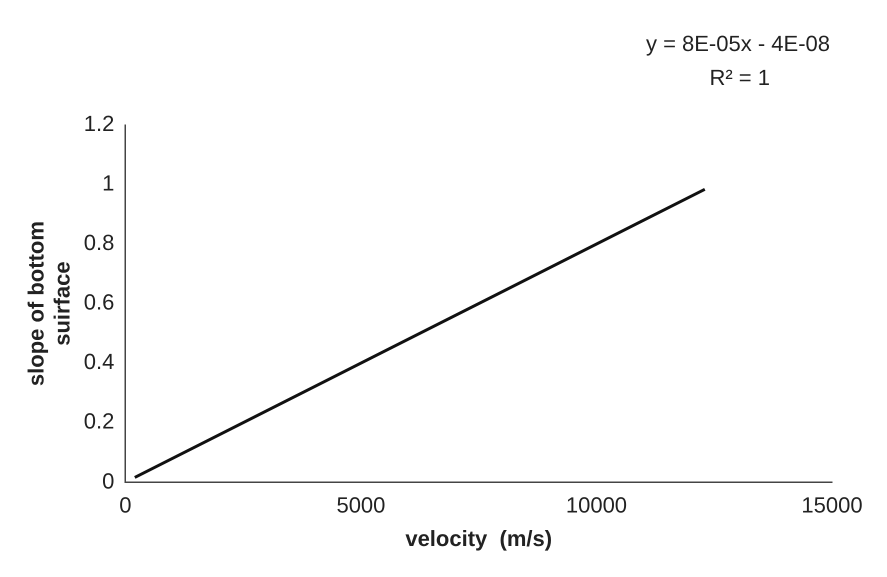 The image size is (887, 577). What do you see at coordinates (99, 243) in the screenshot?
I see `y-tick-label: 0.8` at bounding box center [99, 243].